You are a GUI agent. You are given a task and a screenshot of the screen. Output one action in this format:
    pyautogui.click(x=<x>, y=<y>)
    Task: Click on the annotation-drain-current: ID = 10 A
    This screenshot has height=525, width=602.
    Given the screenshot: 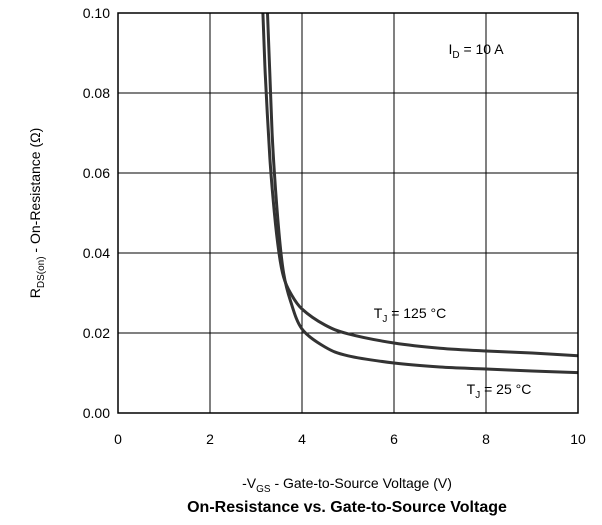 What is the action you would take?
    pyautogui.click(x=476, y=51)
    